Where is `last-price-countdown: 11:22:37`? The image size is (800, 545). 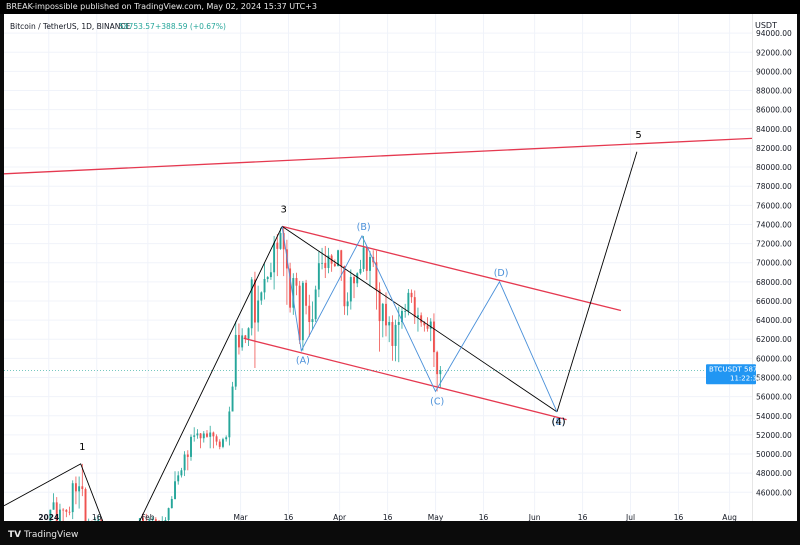 last-price-countdown: 11:22:37 is located at coordinates (745, 378).